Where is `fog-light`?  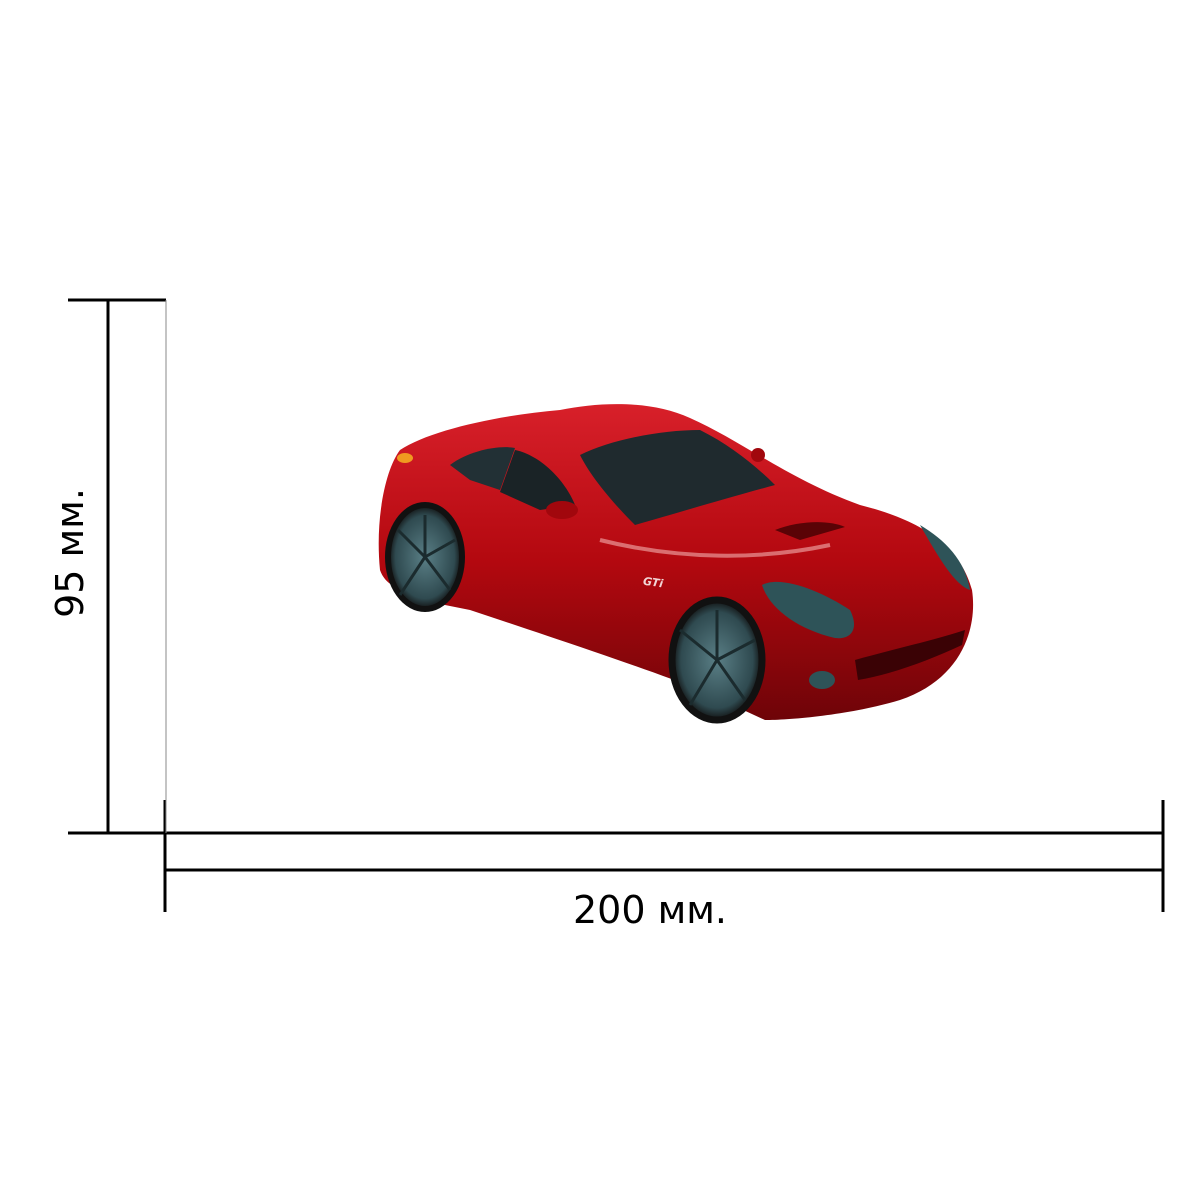
fog-light is located at coordinates (822, 680).